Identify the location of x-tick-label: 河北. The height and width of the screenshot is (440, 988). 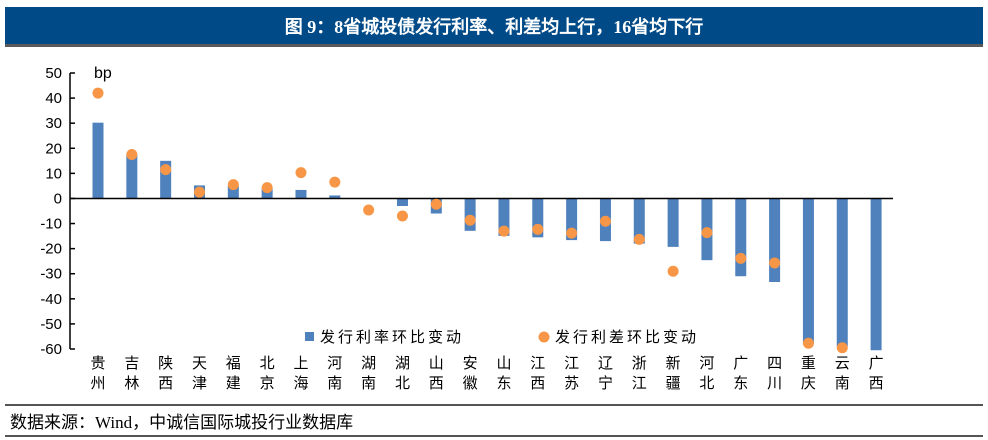
(706, 373).